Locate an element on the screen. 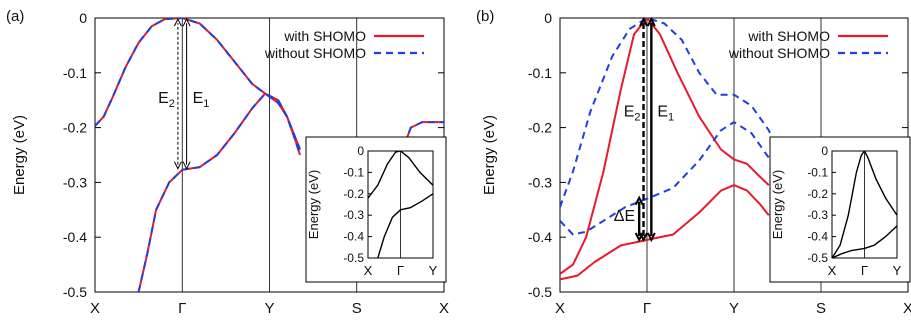 The image size is (911, 322). panel-label: (a) is located at coordinates (15, 16).